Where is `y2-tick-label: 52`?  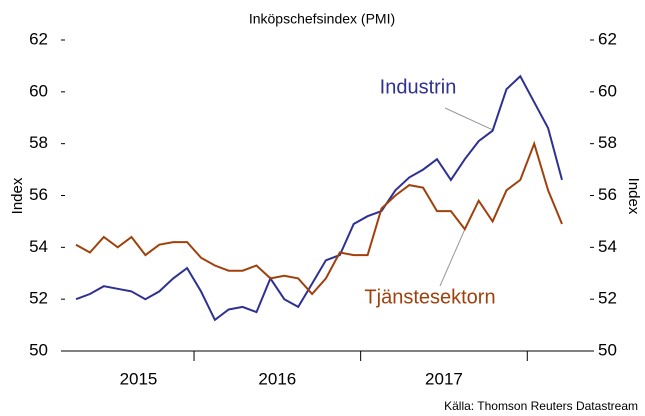
y2-tick-label: 52 is located at coordinates (607, 298).